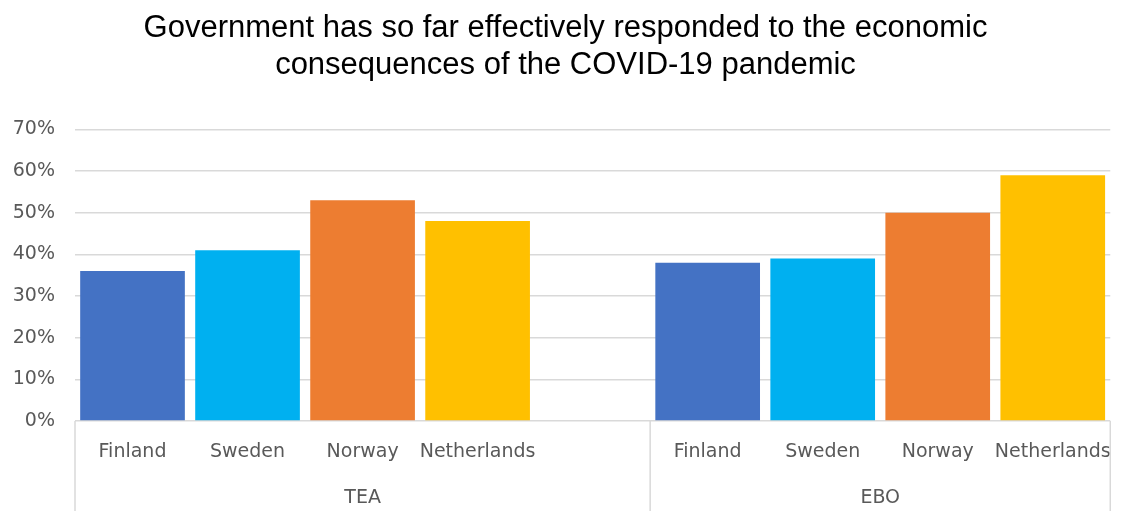  Describe the element at coordinates (880, 495) in the screenshot. I see `text: EBO` at that location.